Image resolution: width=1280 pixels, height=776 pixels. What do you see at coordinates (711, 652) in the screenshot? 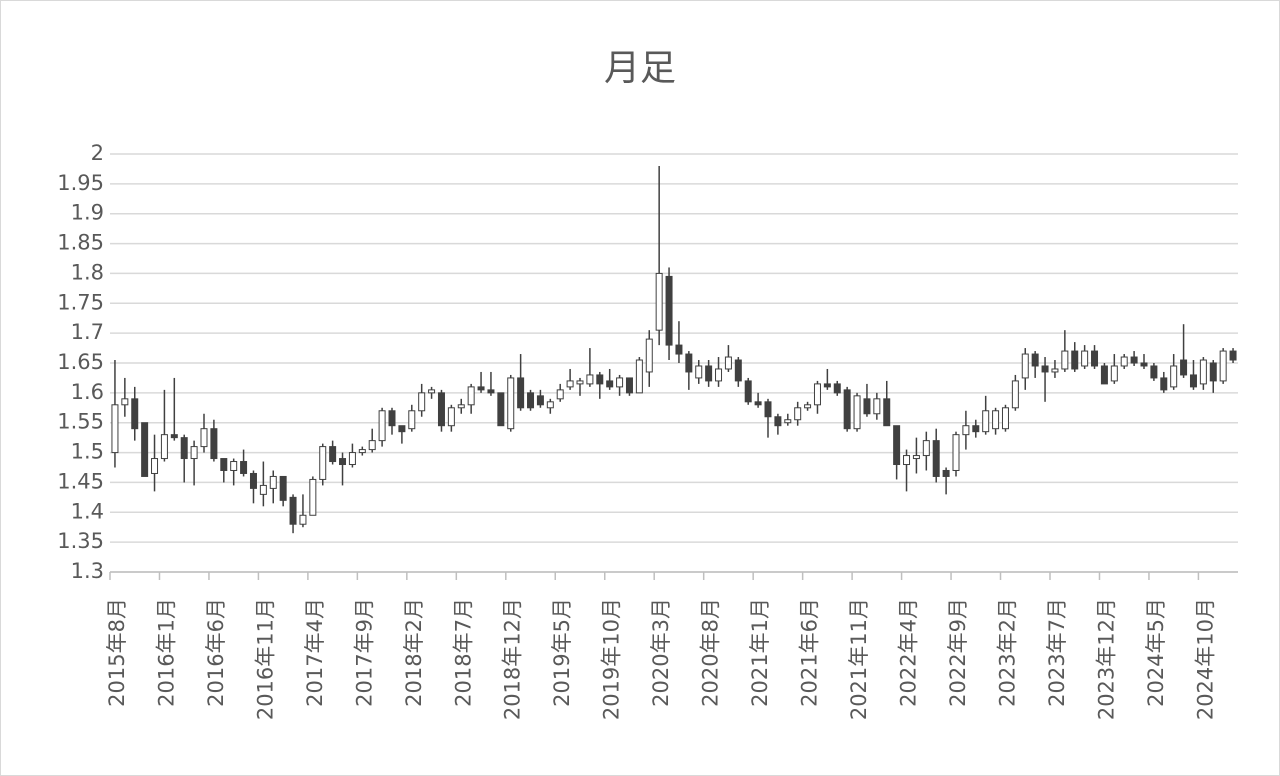
I see `x-tick-label: 2020年8月` at bounding box center [711, 652].